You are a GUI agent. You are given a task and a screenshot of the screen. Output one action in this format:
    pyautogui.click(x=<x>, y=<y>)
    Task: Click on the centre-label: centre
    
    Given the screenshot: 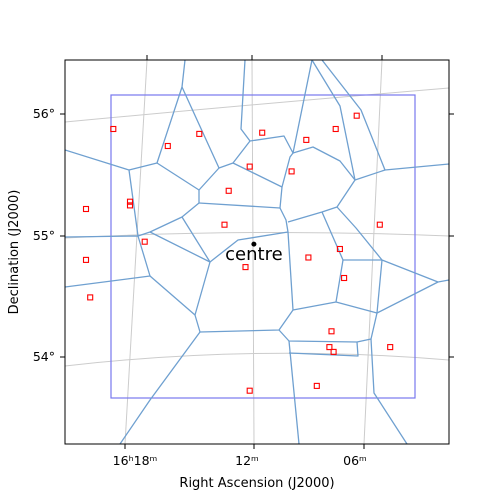 What is the action you would take?
    pyautogui.click(x=254, y=254)
    